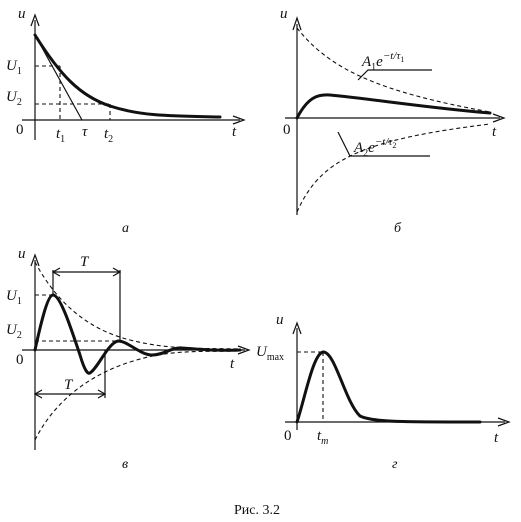 The width and height of the screenshot is (521, 522). What do you see at coordinates (257, 510) in the screenshot?
I see `figure-caption: Рис. 3.2` at bounding box center [257, 510].